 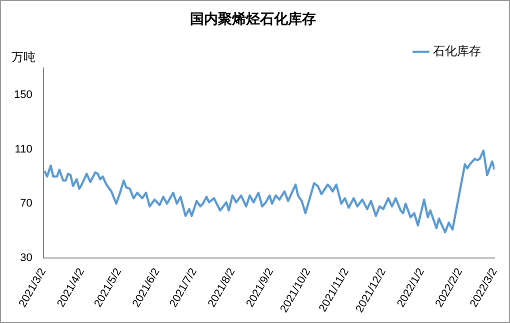 I want to click on chart-title: 国内聚烯烃石化库存, so click(x=253, y=18).